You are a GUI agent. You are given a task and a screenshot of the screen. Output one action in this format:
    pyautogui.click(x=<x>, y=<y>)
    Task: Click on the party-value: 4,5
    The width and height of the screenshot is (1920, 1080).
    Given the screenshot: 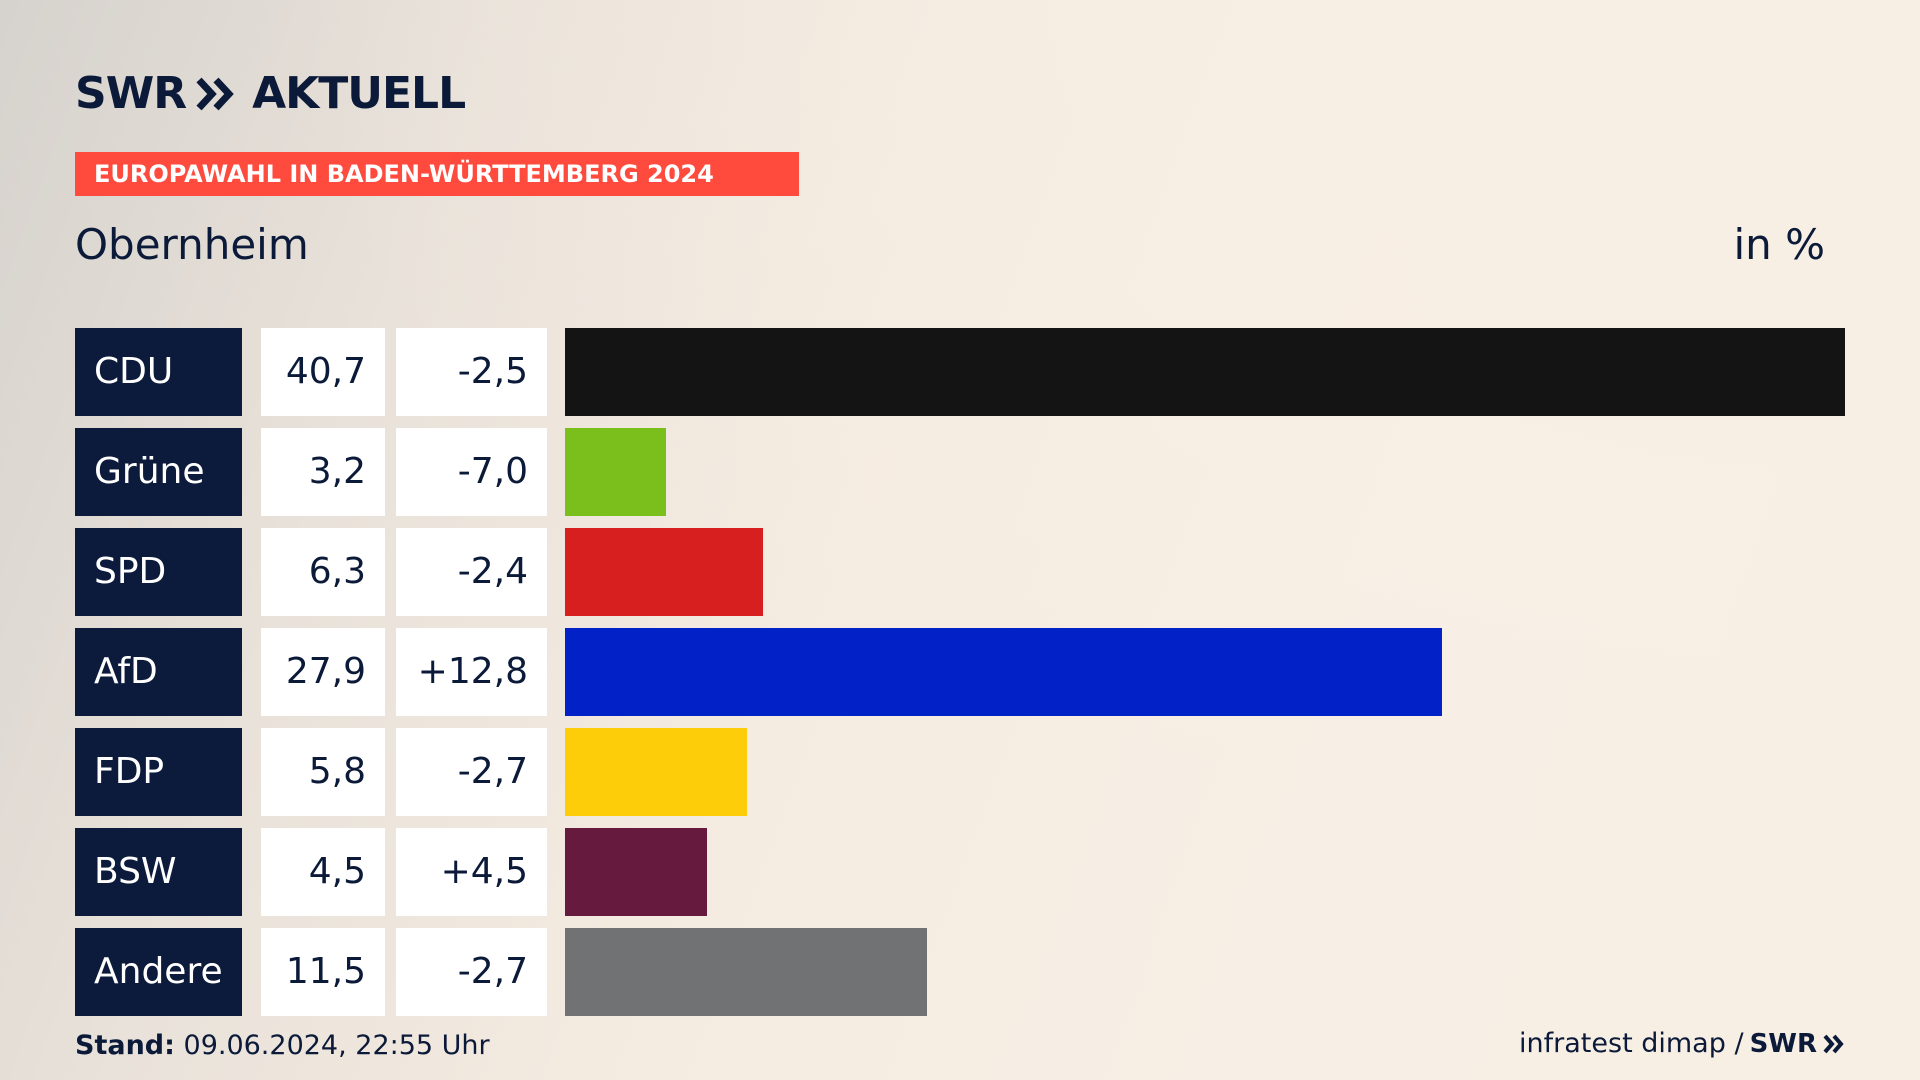 What is the action you would take?
    pyautogui.click(x=323, y=872)
    